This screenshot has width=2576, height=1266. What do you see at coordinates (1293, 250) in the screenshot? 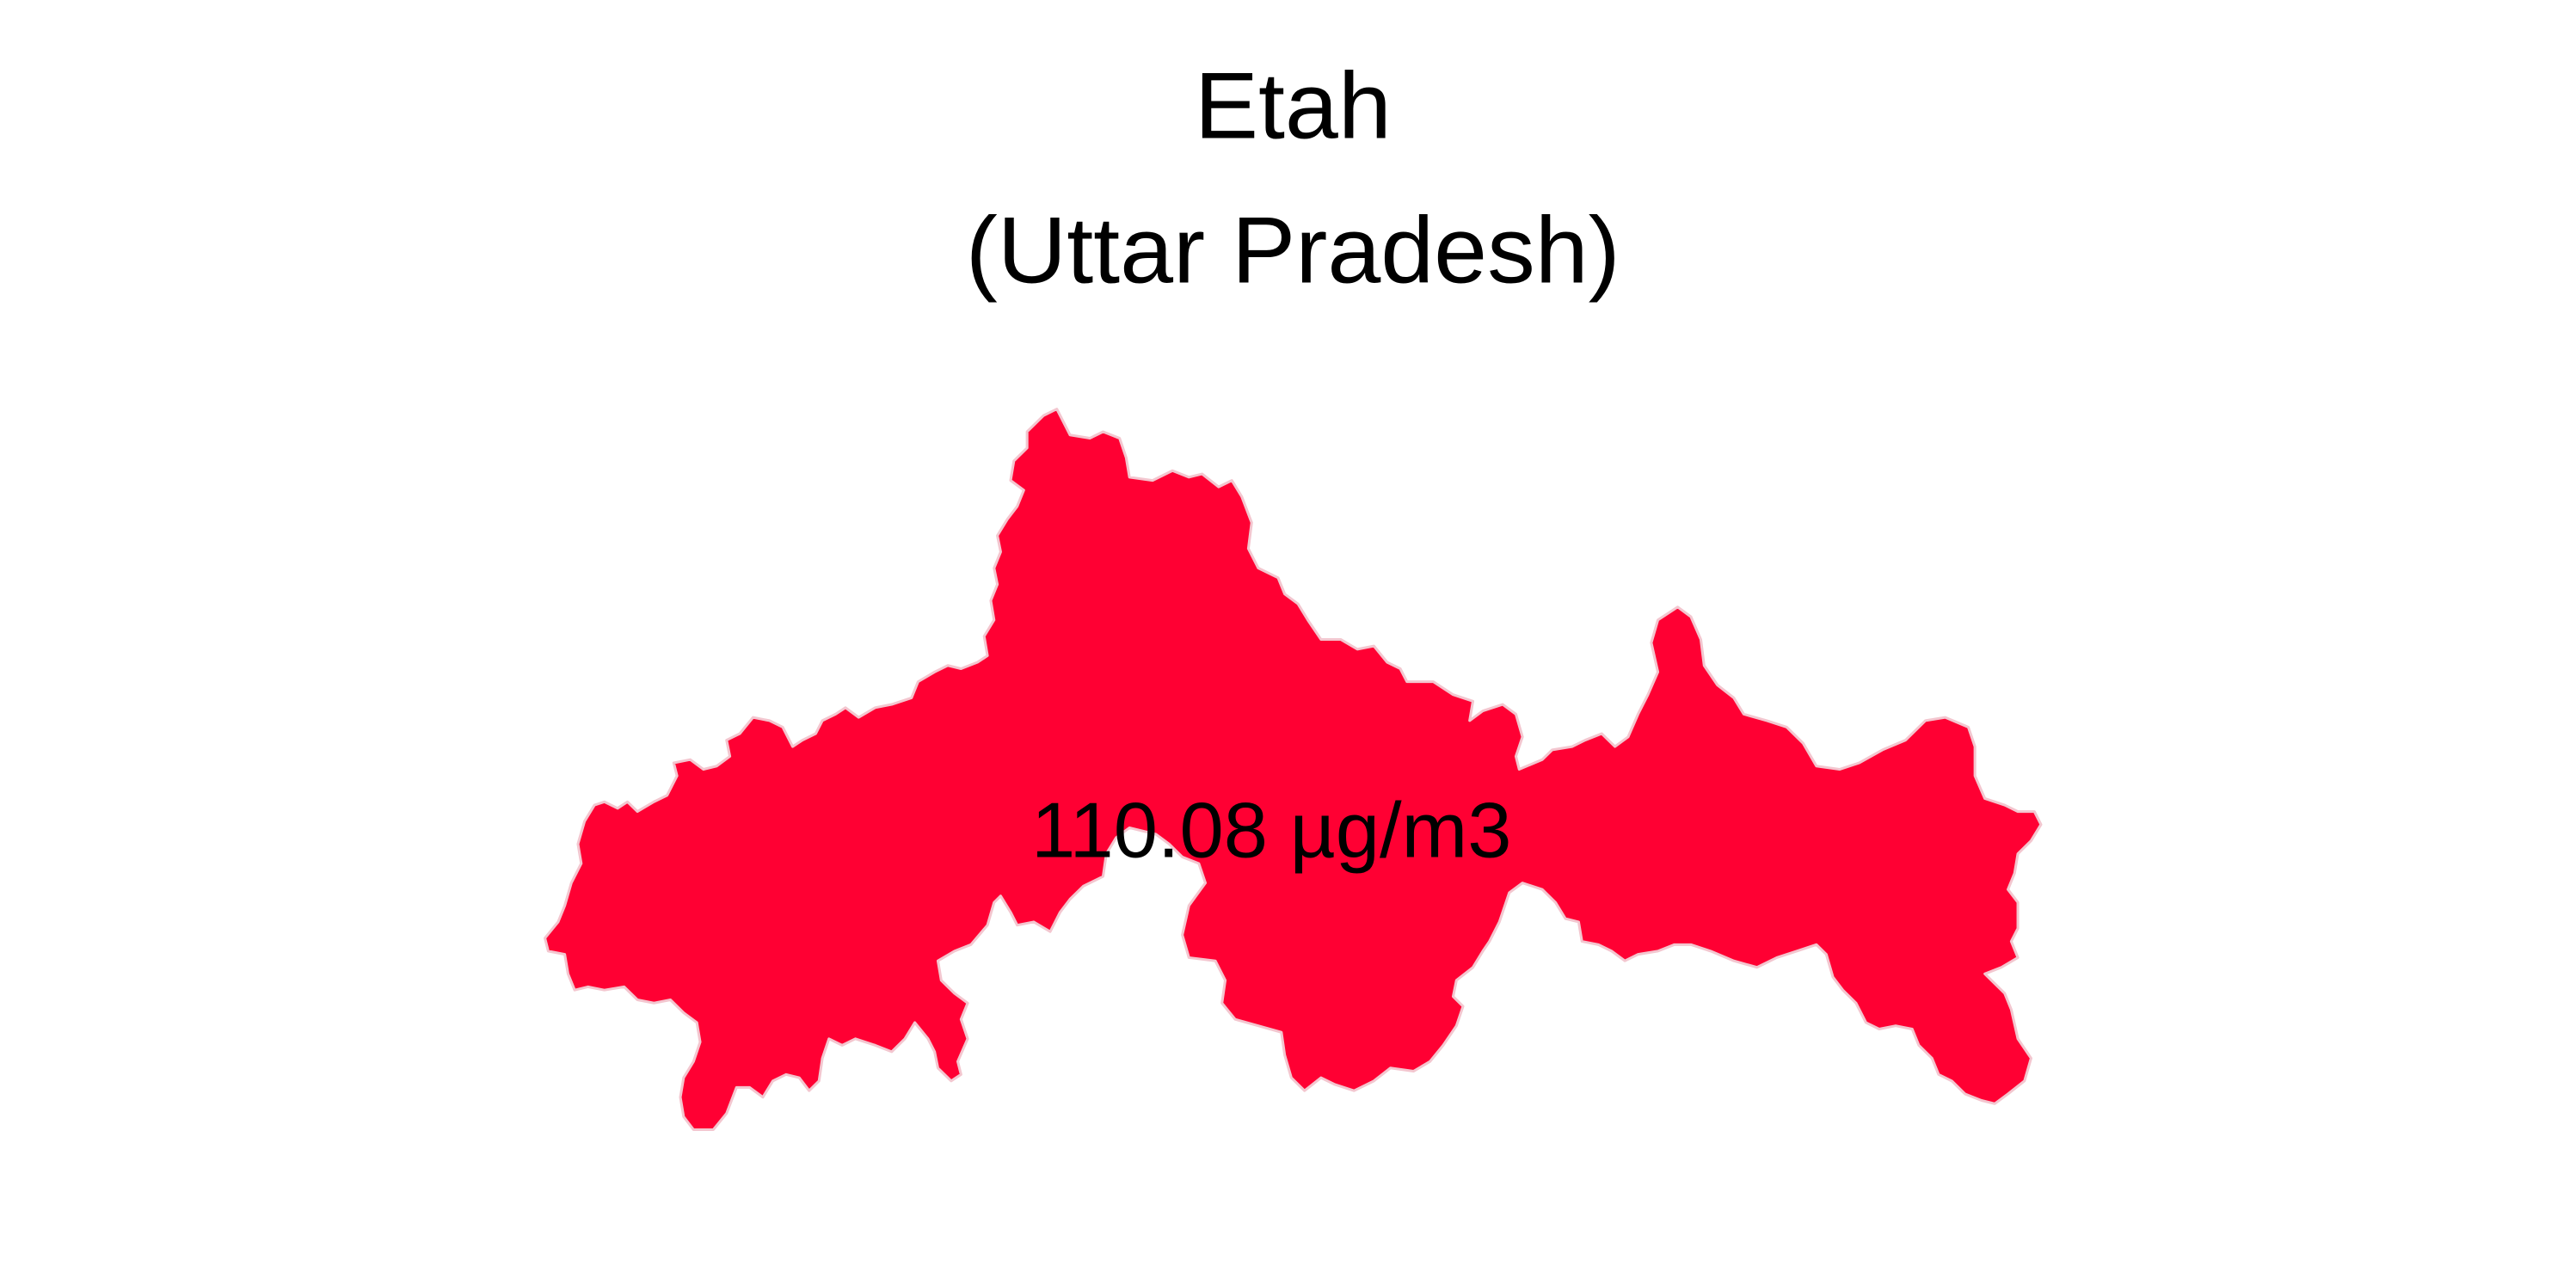
I see `map-subtitle: (Uttar Pradesh)` at bounding box center [1293, 250].